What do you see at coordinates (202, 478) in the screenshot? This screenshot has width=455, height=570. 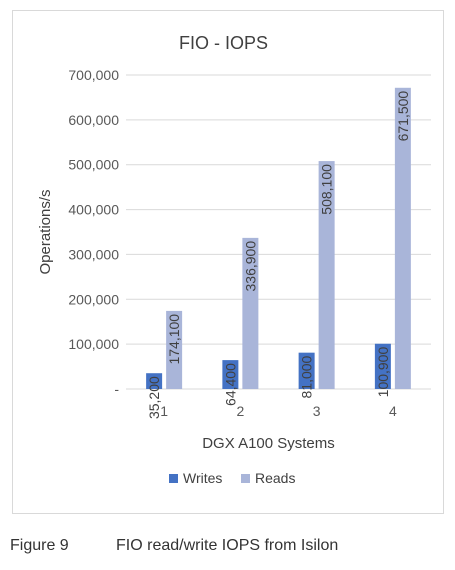 I see `legend-label-writes: Writes` at bounding box center [202, 478].